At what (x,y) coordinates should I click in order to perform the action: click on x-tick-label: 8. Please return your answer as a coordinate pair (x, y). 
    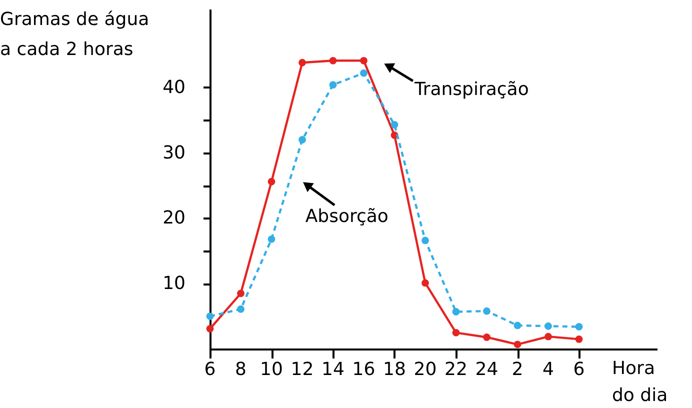
    Looking at the image, I should click on (240, 369).